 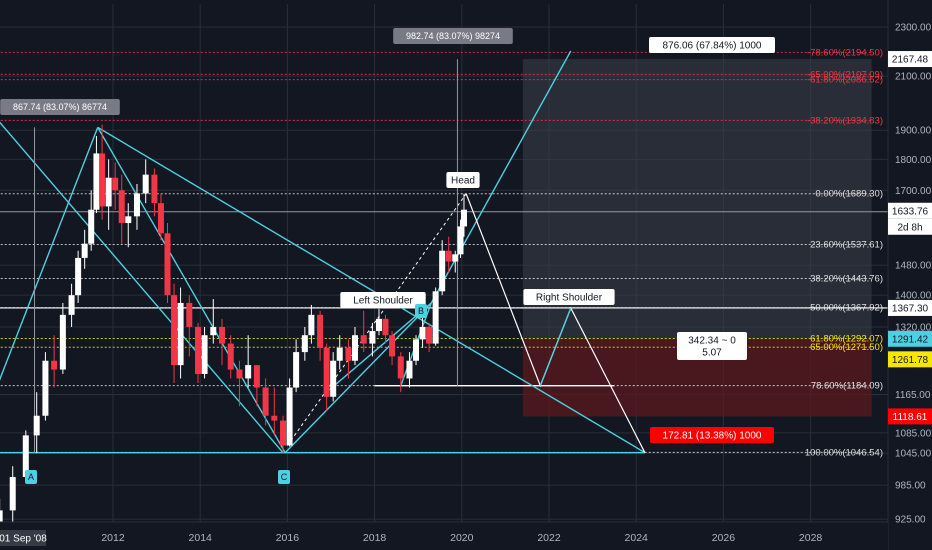 What do you see at coordinates (23, 539) in the screenshot?
I see `time-corner-label: 01 Sep '08` at bounding box center [23, 539].